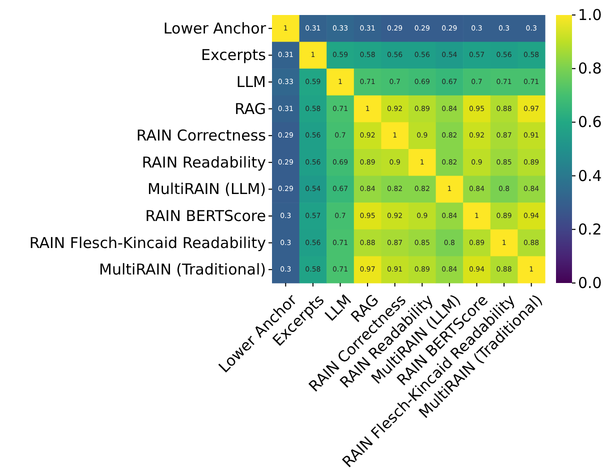 The width and height of the screenshot is (606, 474). Describe the element at coordinates (590, 122) in the screenshot. I see `color-bar-label: 0.6` at that location.